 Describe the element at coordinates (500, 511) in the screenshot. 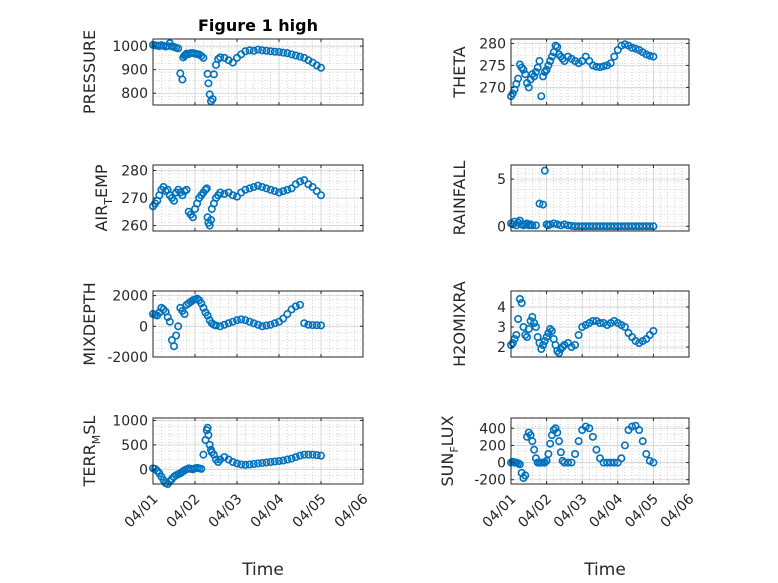

I see `x-tick-label: 04/01` at that location.